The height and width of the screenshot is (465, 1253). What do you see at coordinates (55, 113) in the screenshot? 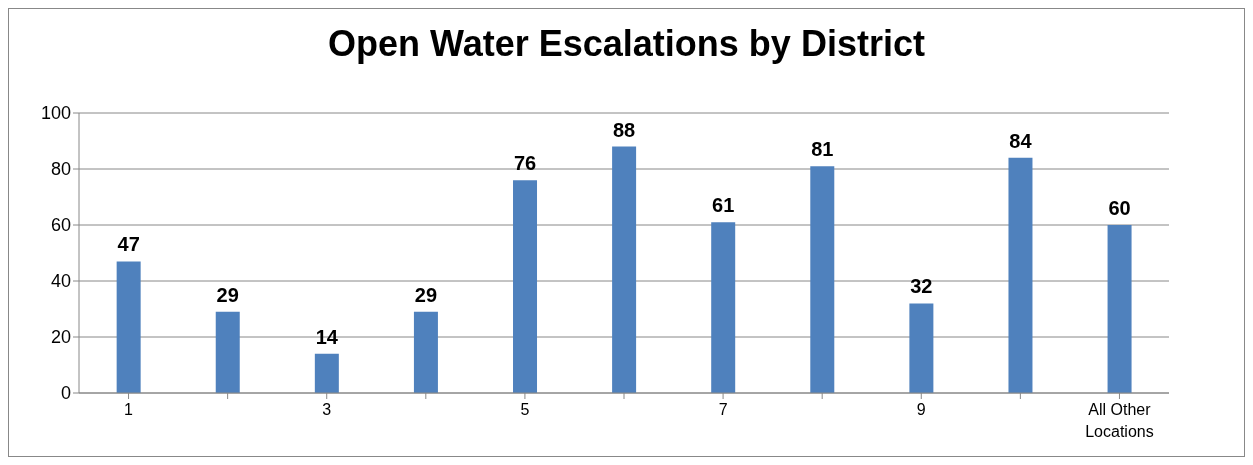
I see `y-tick-label: 100` at bounding box center [55, 113].